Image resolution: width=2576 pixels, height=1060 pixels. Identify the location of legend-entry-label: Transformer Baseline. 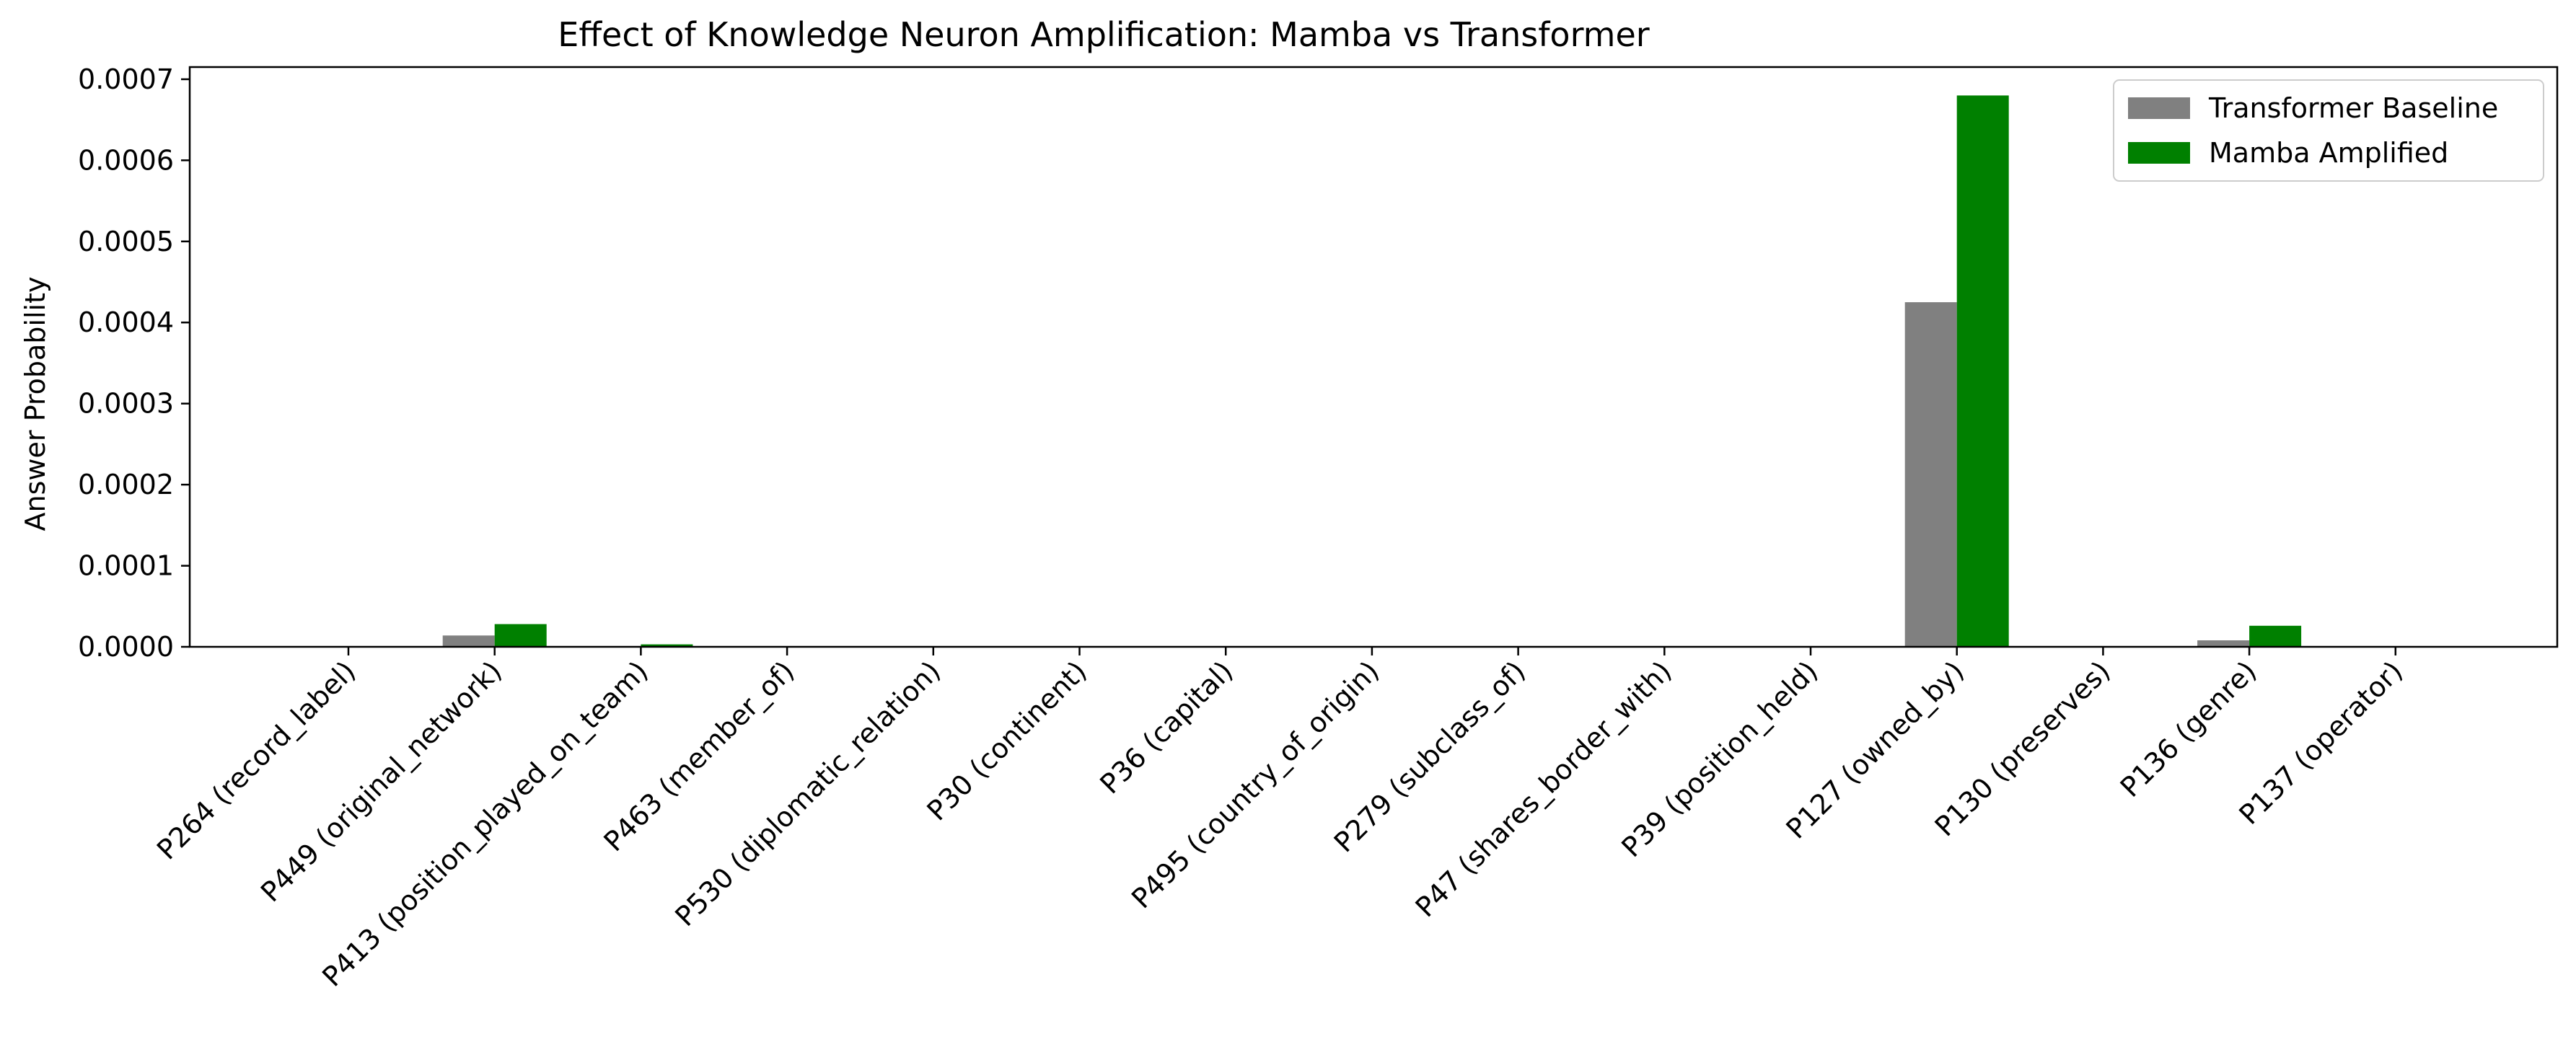
(2353, 108).